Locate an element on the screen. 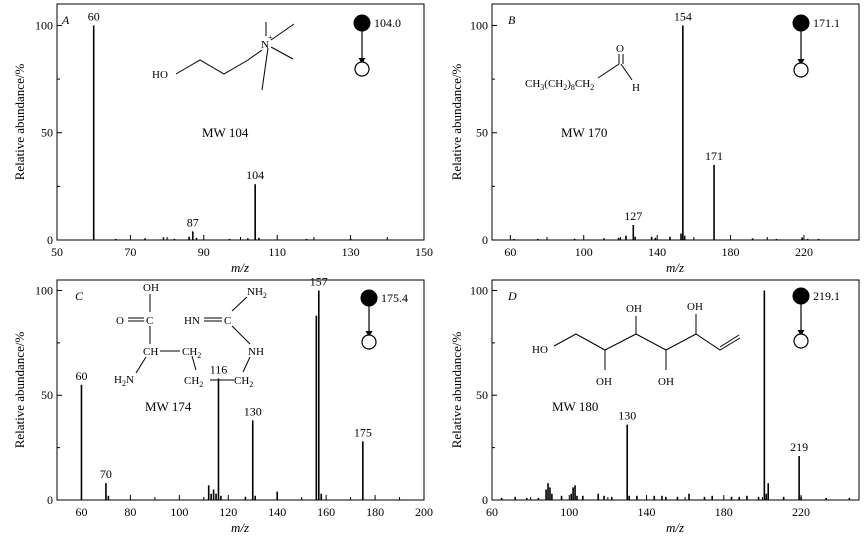  panel-c-atom-nh: NH is located at coordinates (256, 352).